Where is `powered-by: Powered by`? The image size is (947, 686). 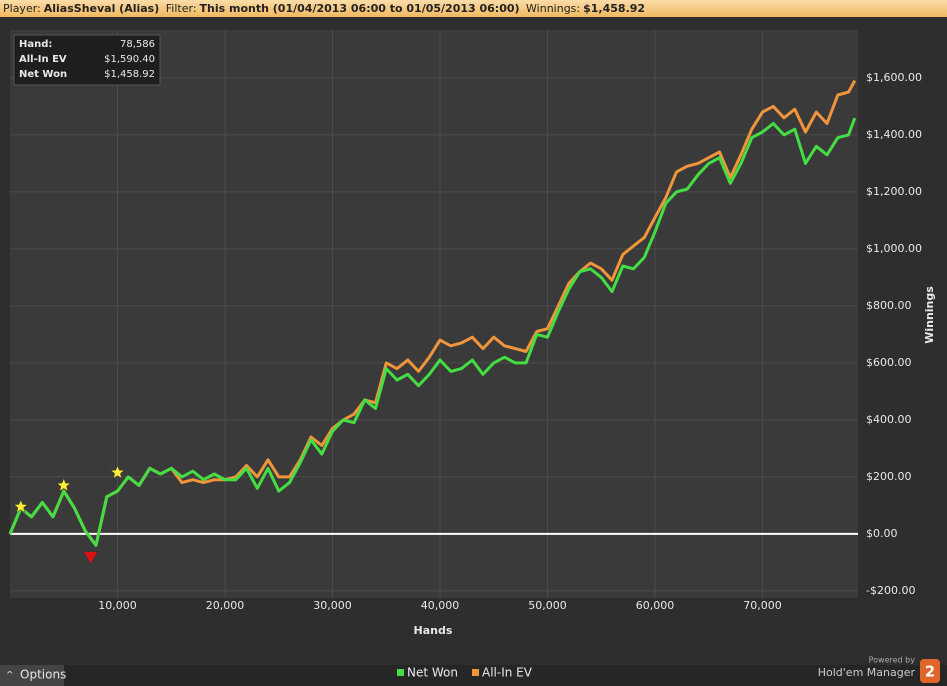
powered-by: Powered by is located at coordinates (892, 660).